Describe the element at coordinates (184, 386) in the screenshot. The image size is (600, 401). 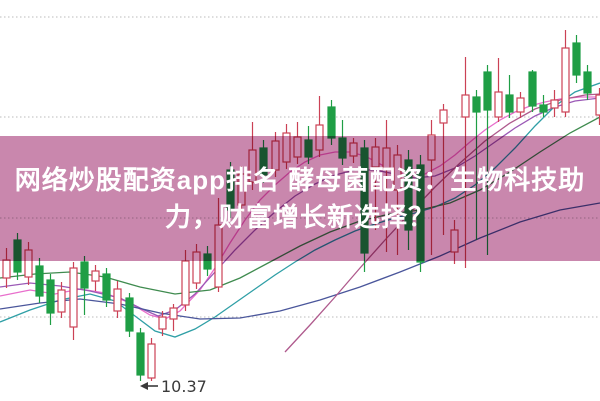
I see `low-price-annotation: 10.37` at that location.